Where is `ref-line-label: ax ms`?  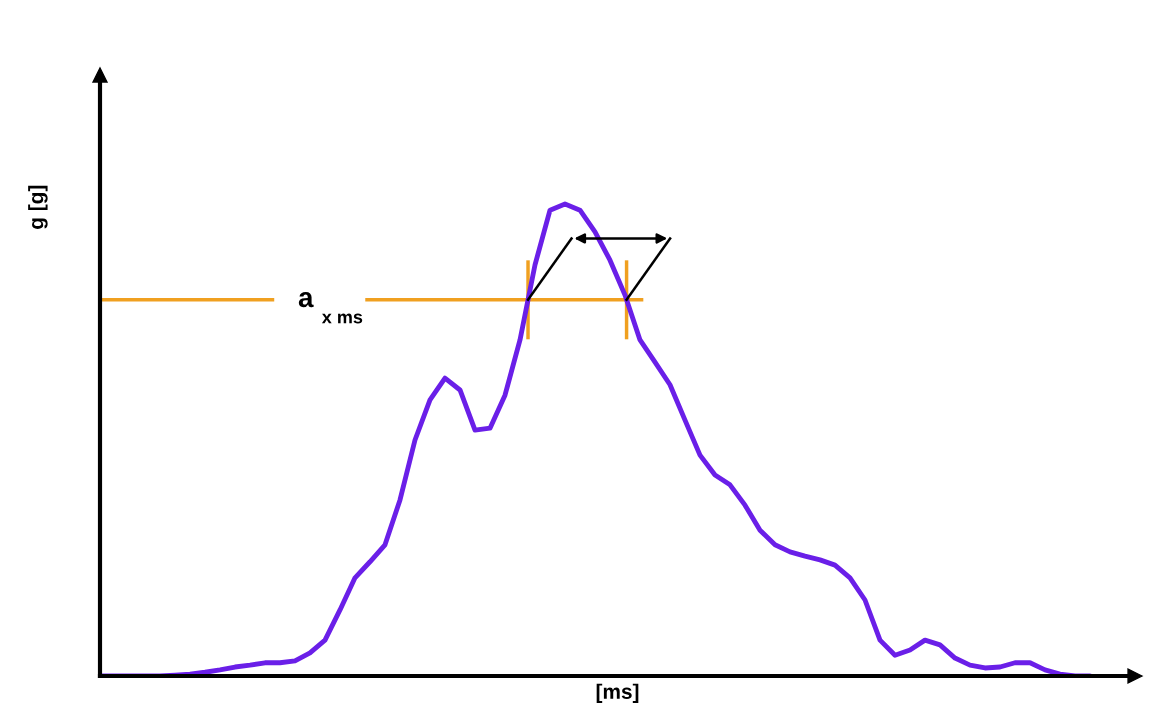
ref-line-label: ax ms is located at coordinates (330, 308).